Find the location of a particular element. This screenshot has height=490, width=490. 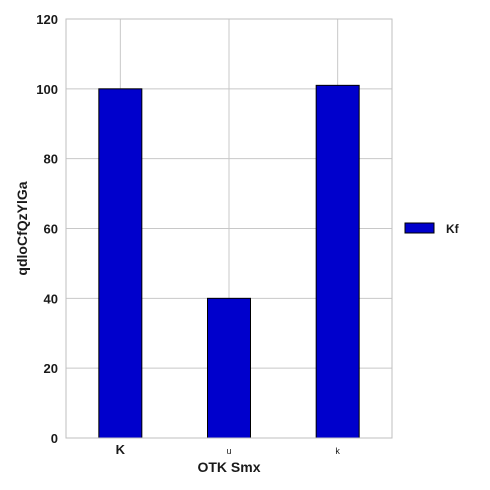

x-tick-label: K is located at coordinates (121, 449).